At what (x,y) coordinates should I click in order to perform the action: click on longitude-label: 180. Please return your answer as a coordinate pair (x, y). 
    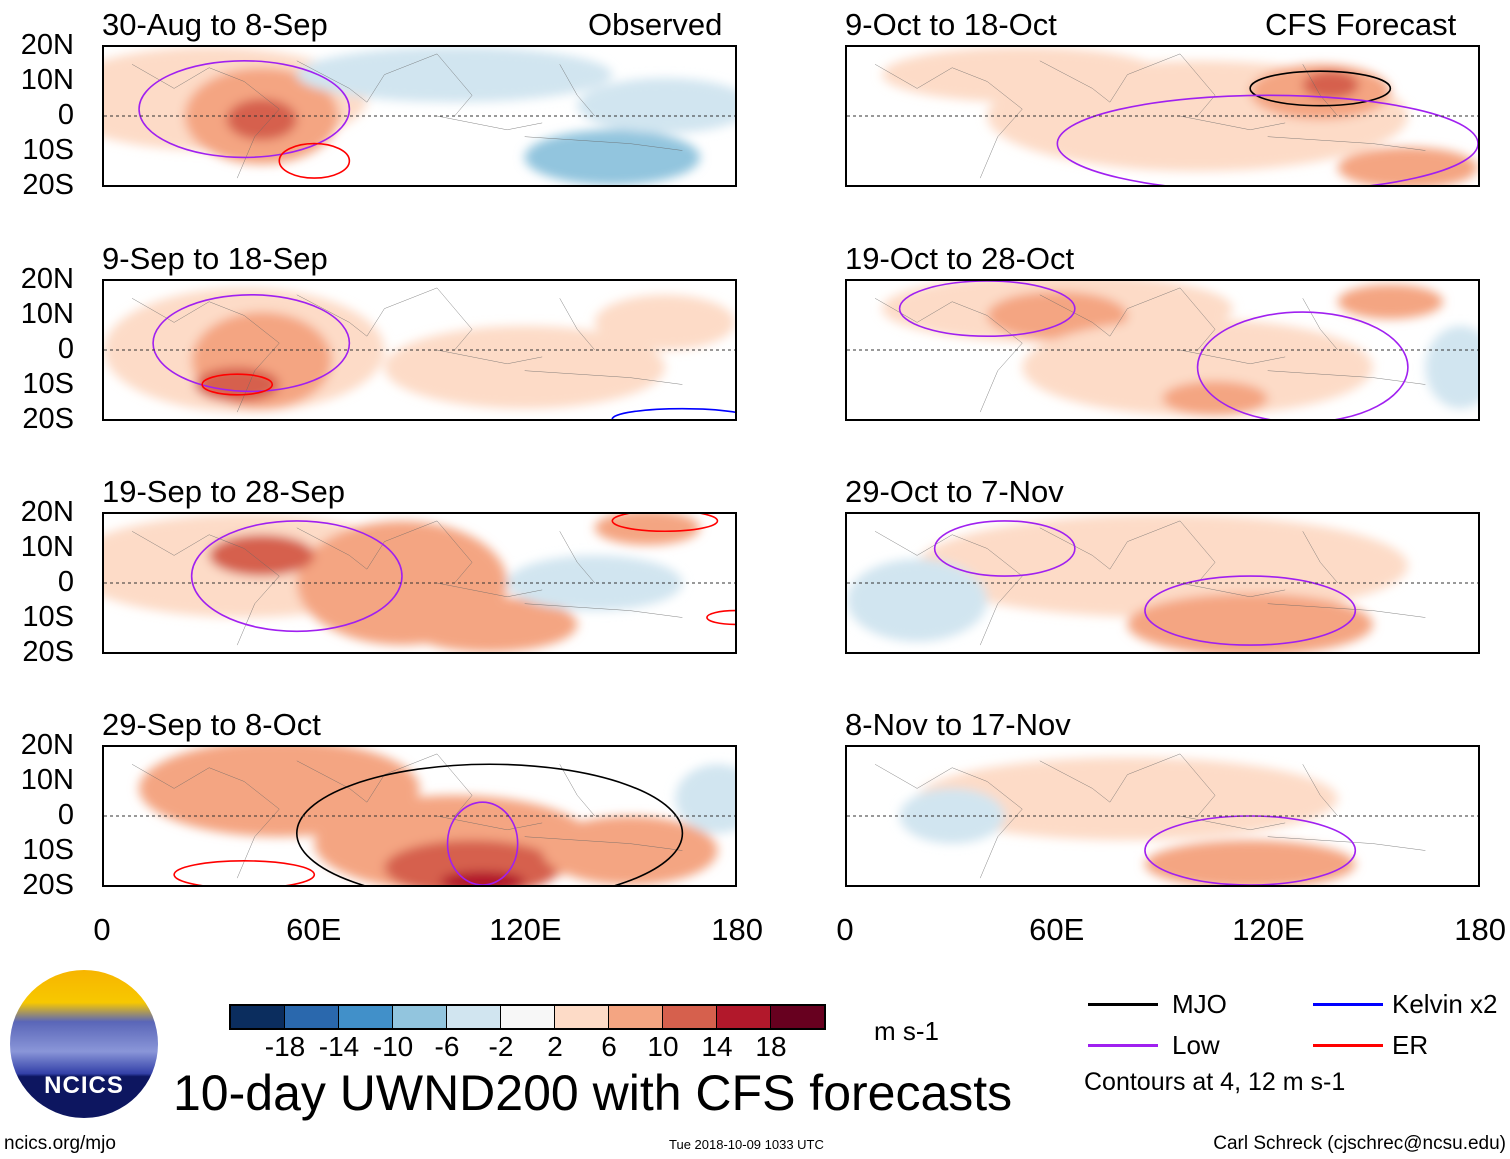
    Looking at the image, I should click on (737, 929).